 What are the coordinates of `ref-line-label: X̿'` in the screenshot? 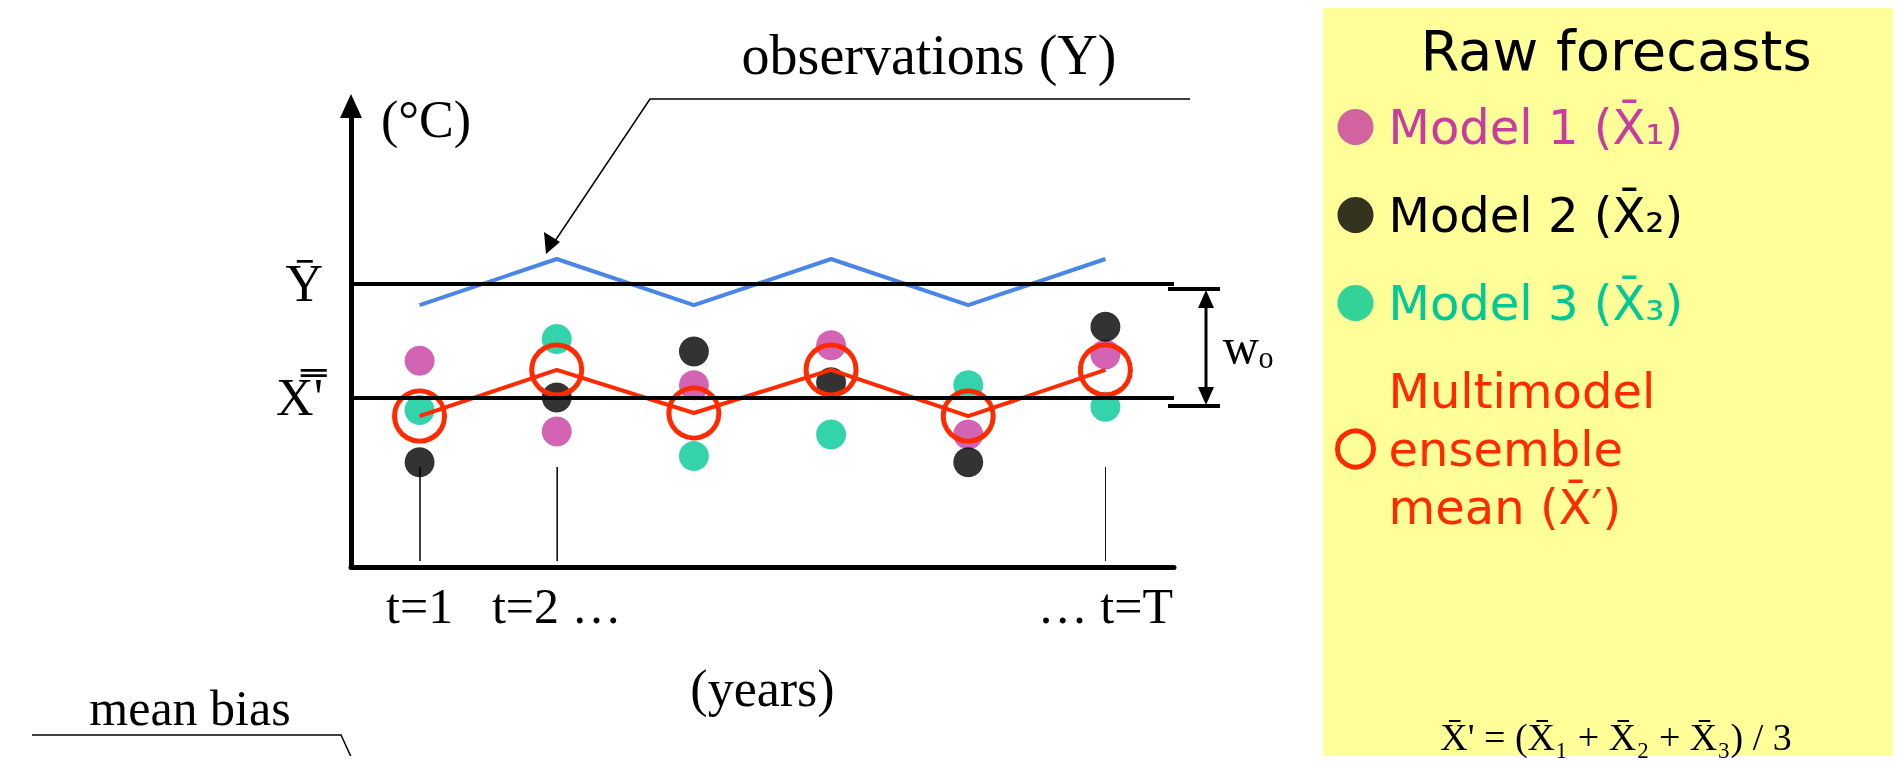 It's located at (302, 398).